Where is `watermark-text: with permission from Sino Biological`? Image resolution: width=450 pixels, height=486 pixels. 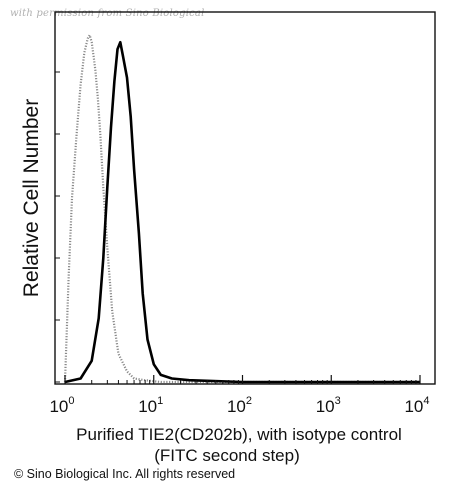
watermark-text: with permission from Sino Biological is located at coordinates (107, 13).